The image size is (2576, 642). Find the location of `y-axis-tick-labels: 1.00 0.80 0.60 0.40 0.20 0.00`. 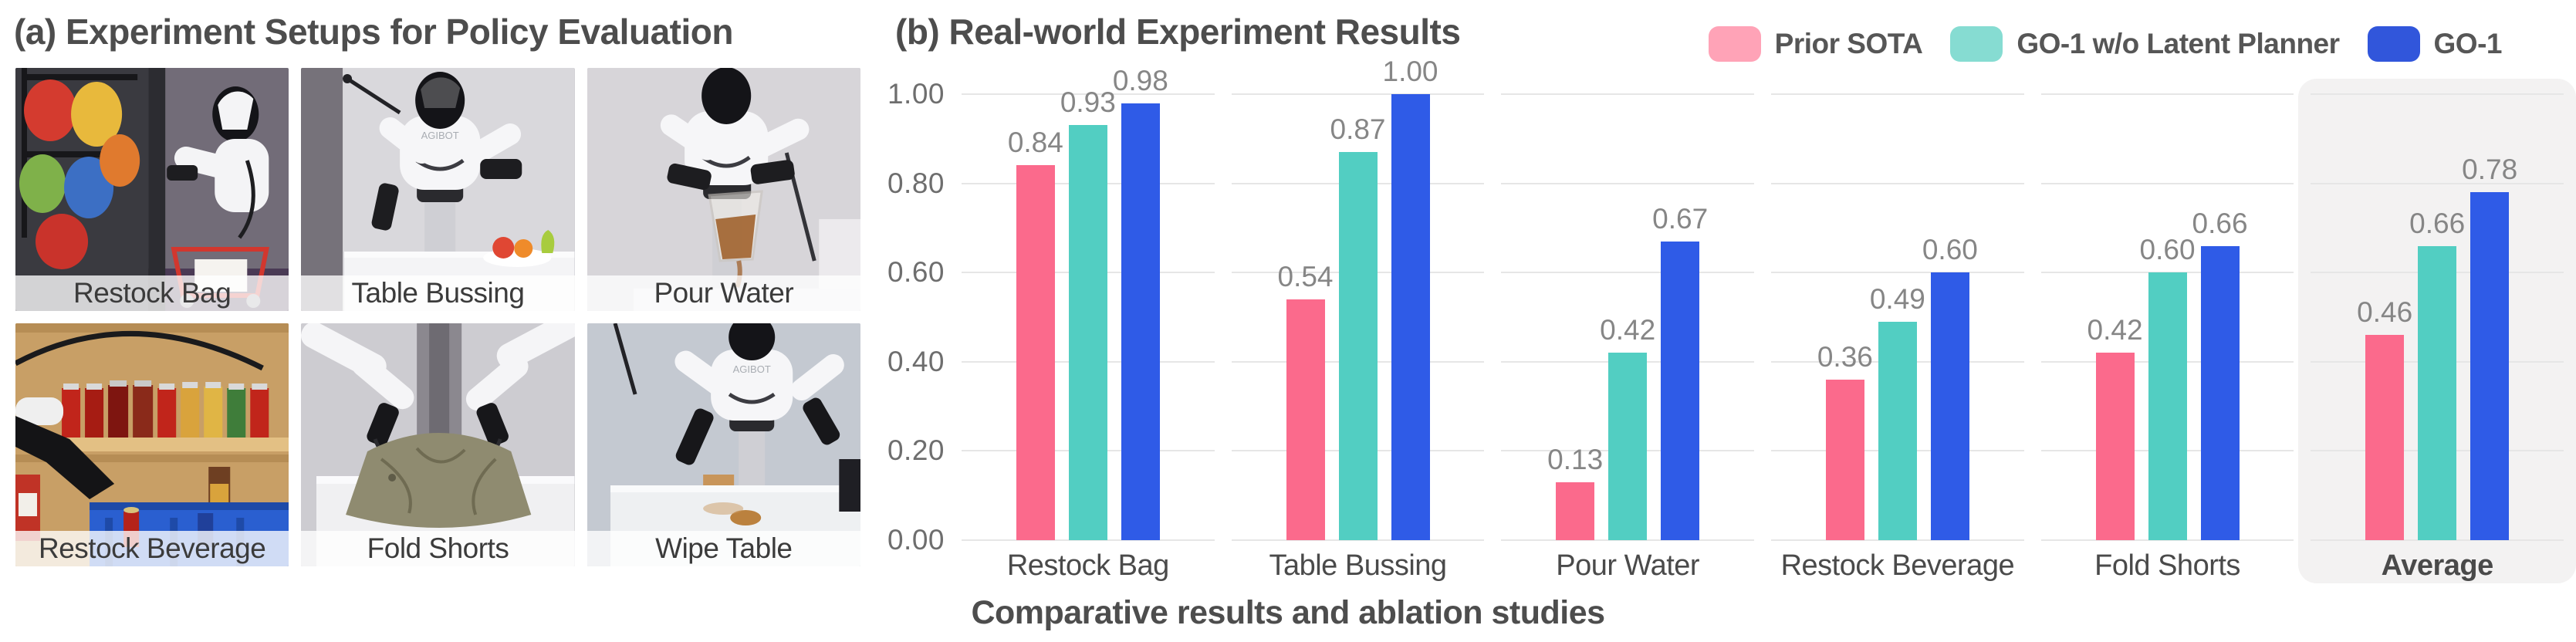

y-axis-tick-labels: 1.00 0.80 0.60 0.40 0.20 0.00 is located at coordinates (897, 317).